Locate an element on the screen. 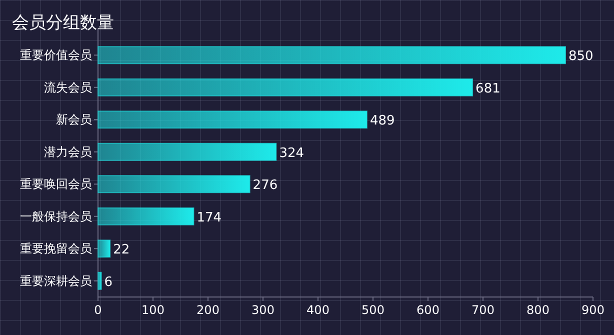 This screenshot has height=335, width=614. chart-title: 会员分组数量 is located at coordinates (63, 23).